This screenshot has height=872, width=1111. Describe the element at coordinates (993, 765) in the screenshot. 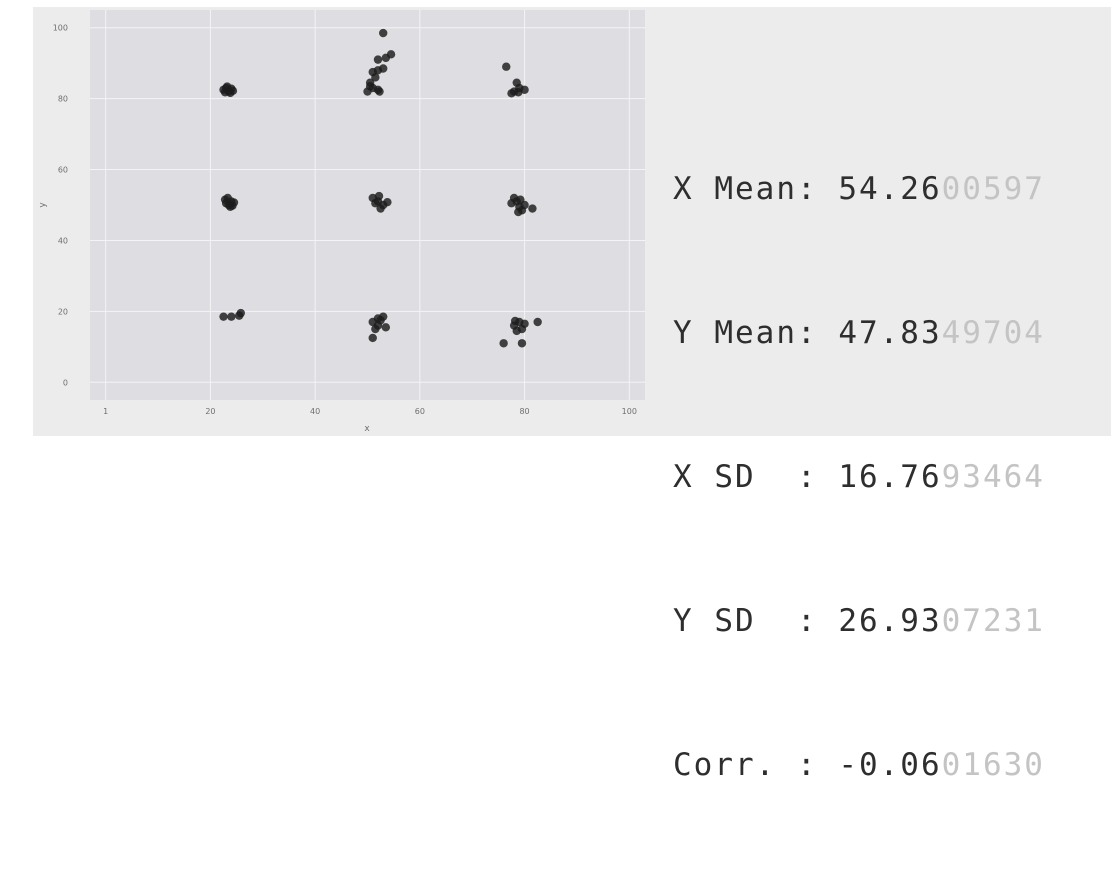

I see `stat-value-faded-digits: 01630` at that location.